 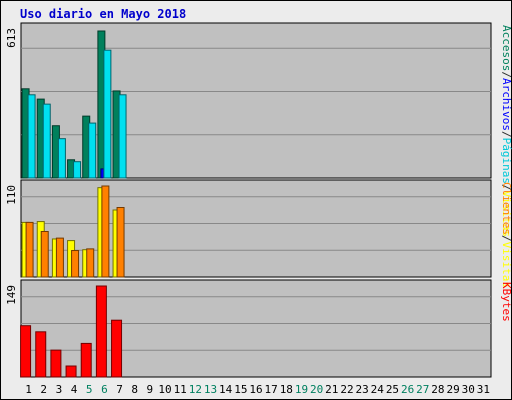 What do you see at coordinates (226, 389) in the screenshot?
I see `x-tick-label: 14` at bounding box center [226, 389].